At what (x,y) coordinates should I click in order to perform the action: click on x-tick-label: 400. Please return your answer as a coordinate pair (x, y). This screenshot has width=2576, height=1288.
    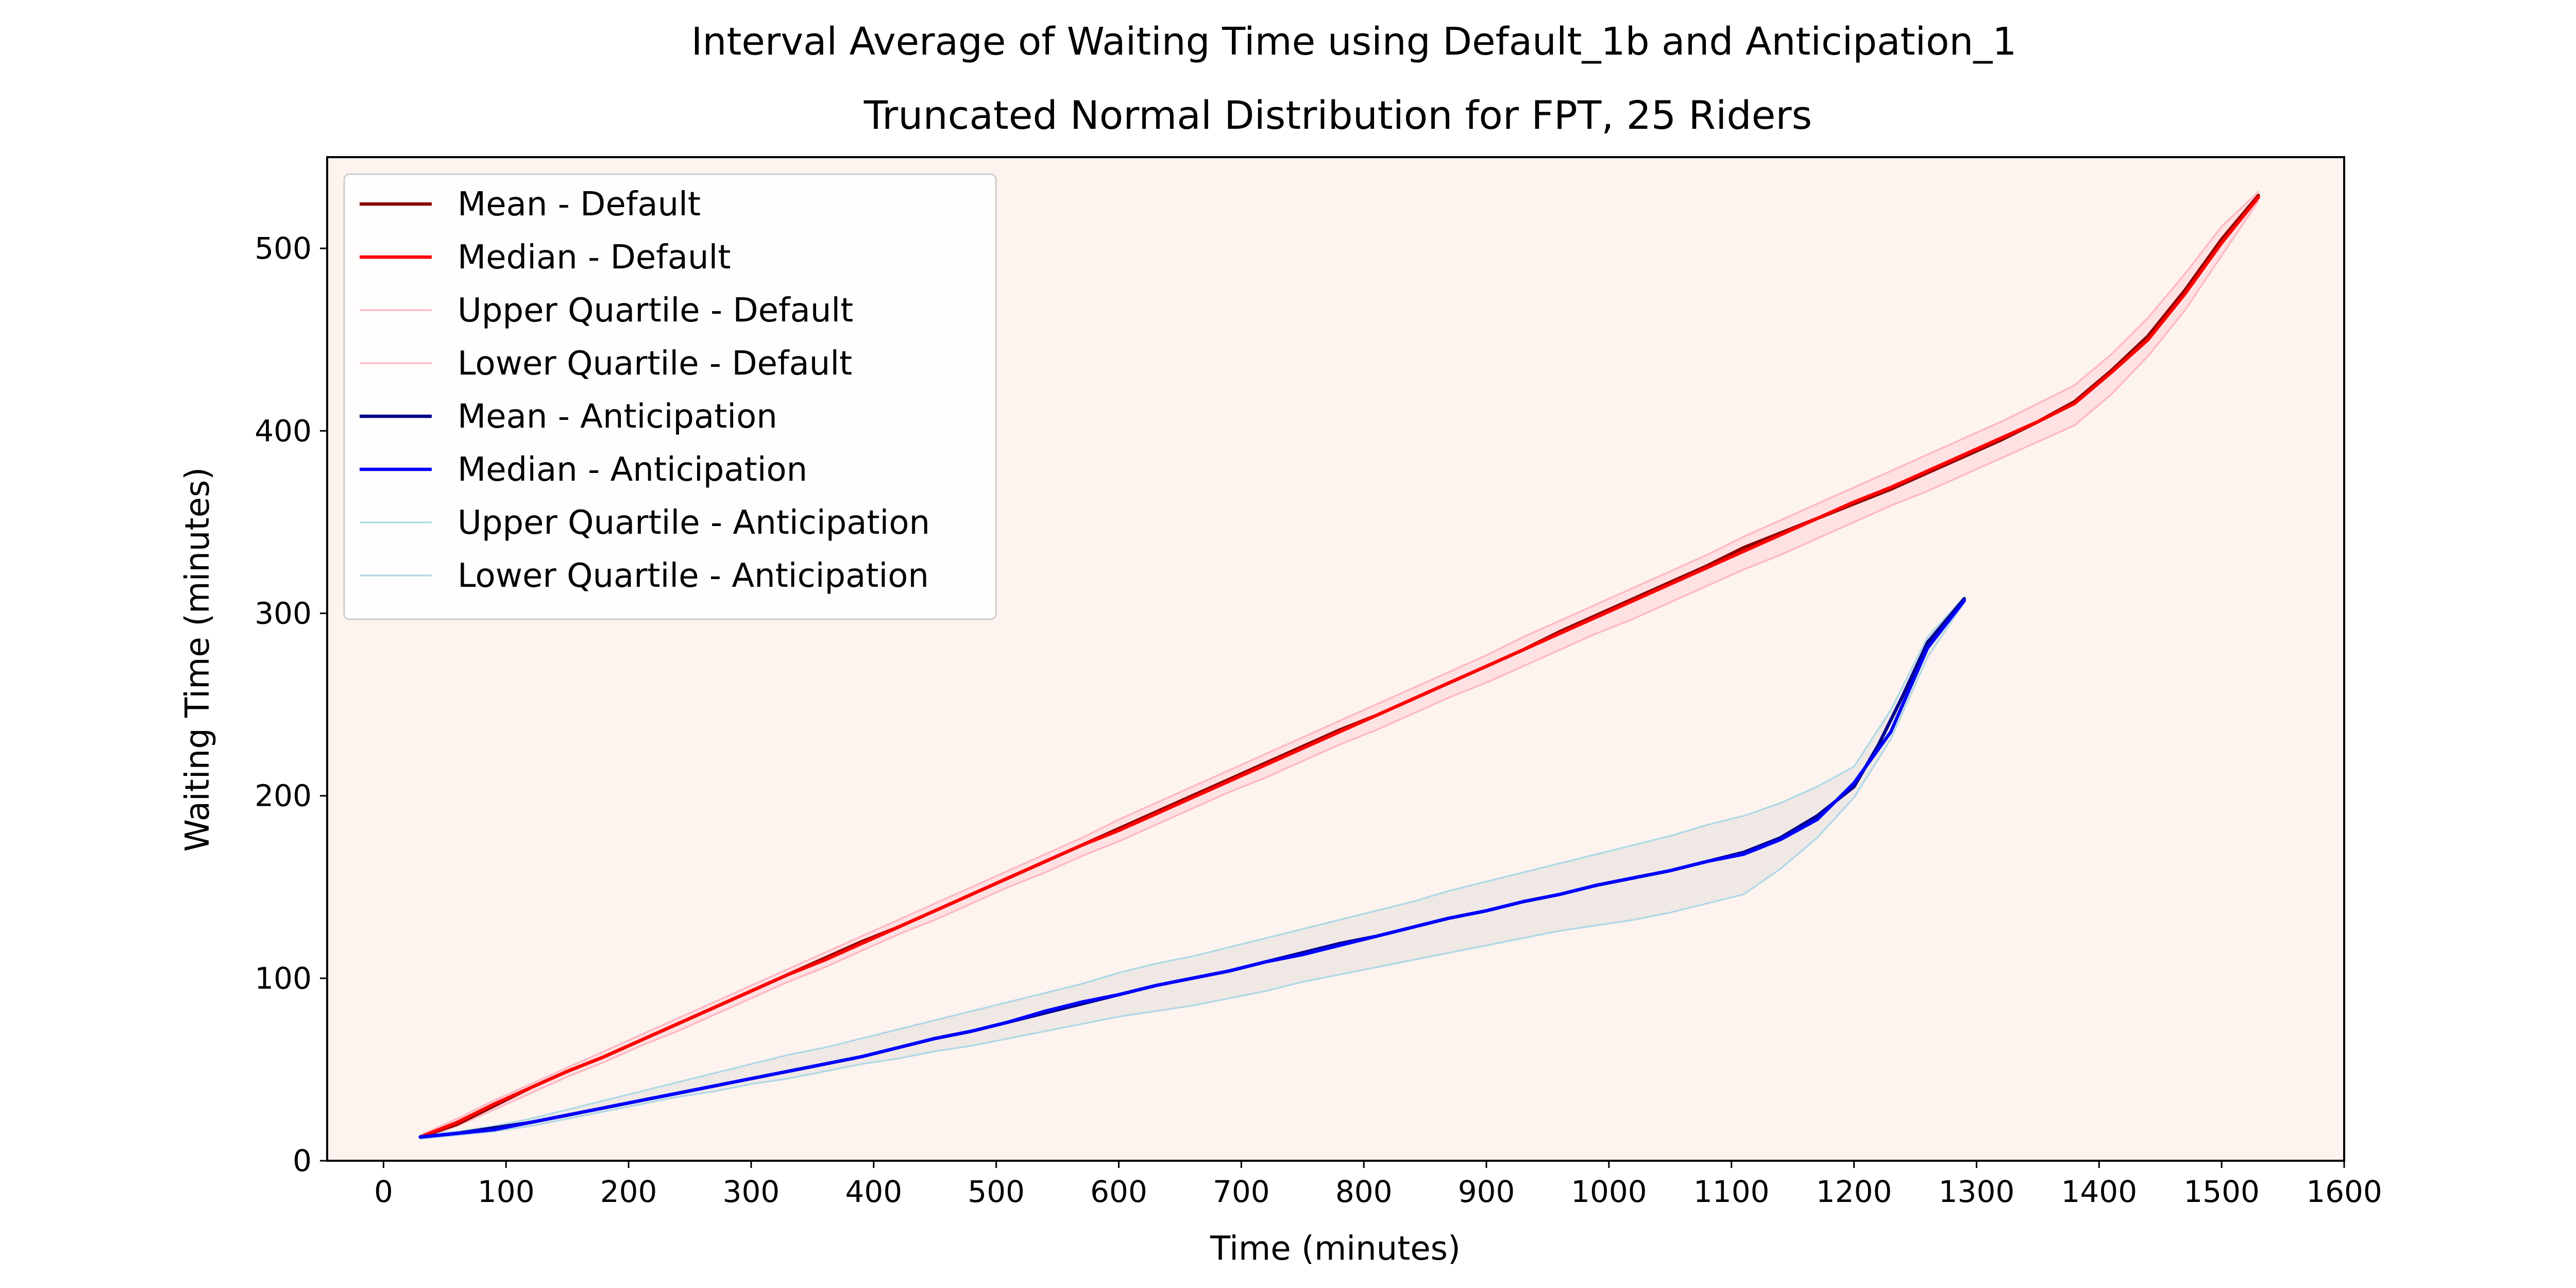
    Looking at the image, I should click on (873, 1191).